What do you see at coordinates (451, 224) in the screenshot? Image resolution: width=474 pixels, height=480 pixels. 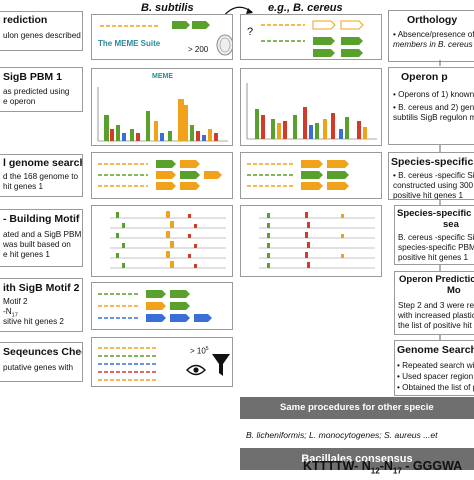 I see `step-title-2: sea` at bounding box center [451, 224].